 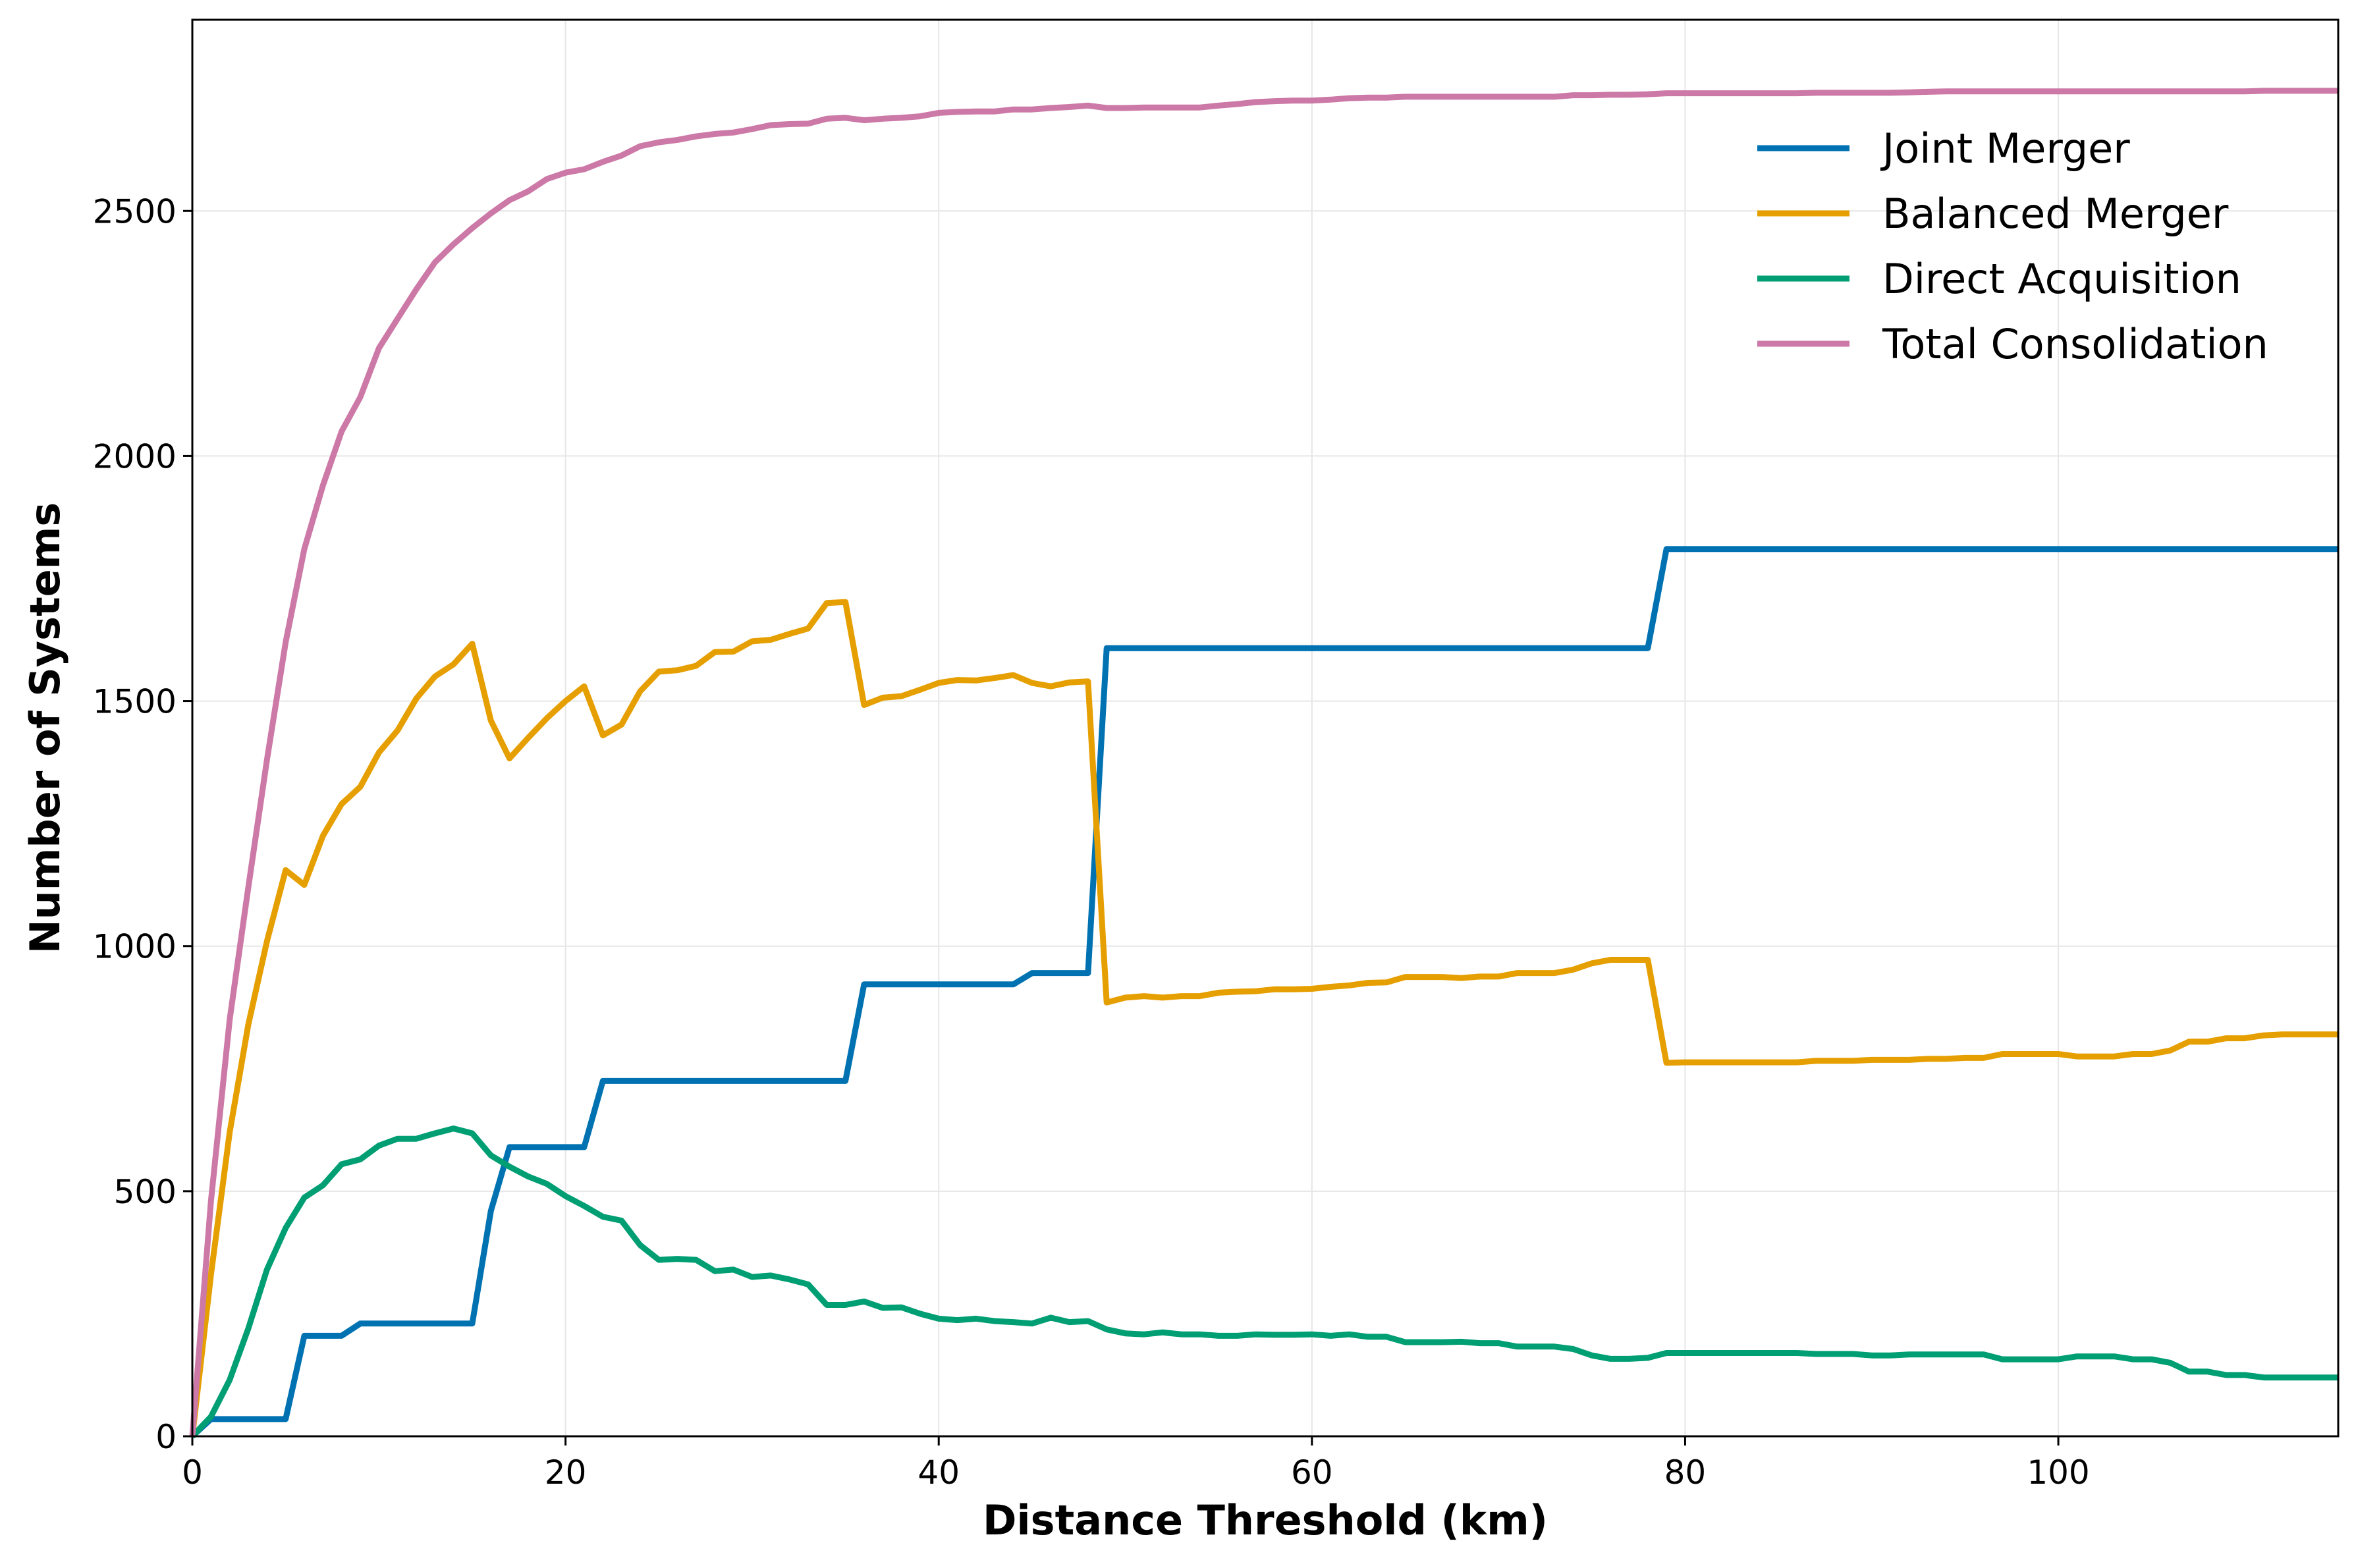 What do you see at coordinates (1686, 1472) in the screenshot?
I see `x-tick-label: 80` at bounding box center [1686, 1472].